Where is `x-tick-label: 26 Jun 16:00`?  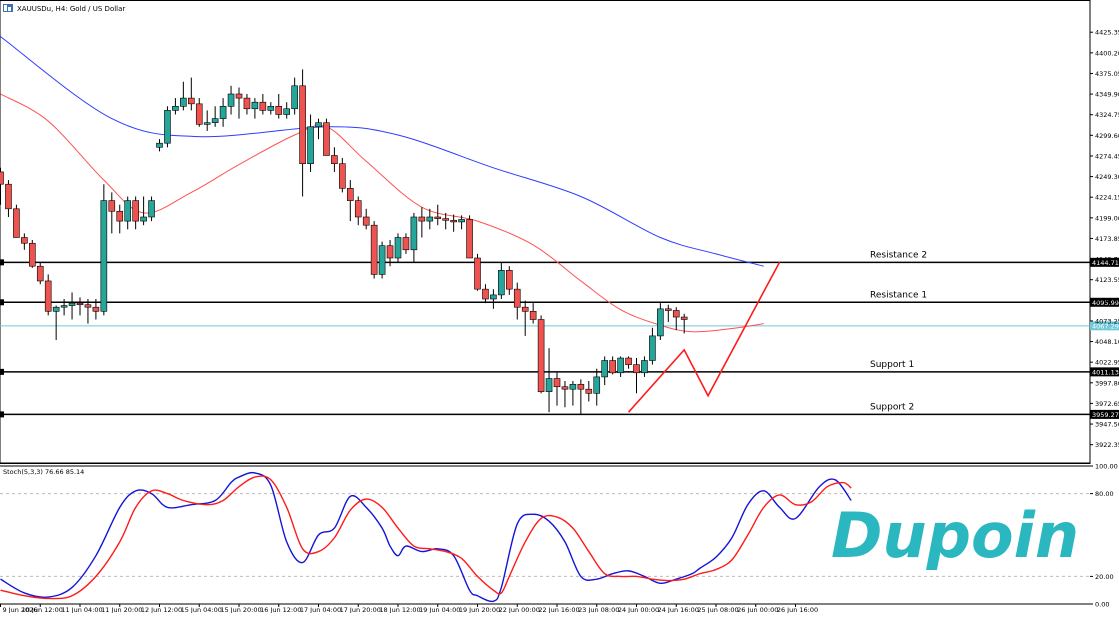
x-tick-label: 26 Jun 16:00 is located at coordinates (797, 609).